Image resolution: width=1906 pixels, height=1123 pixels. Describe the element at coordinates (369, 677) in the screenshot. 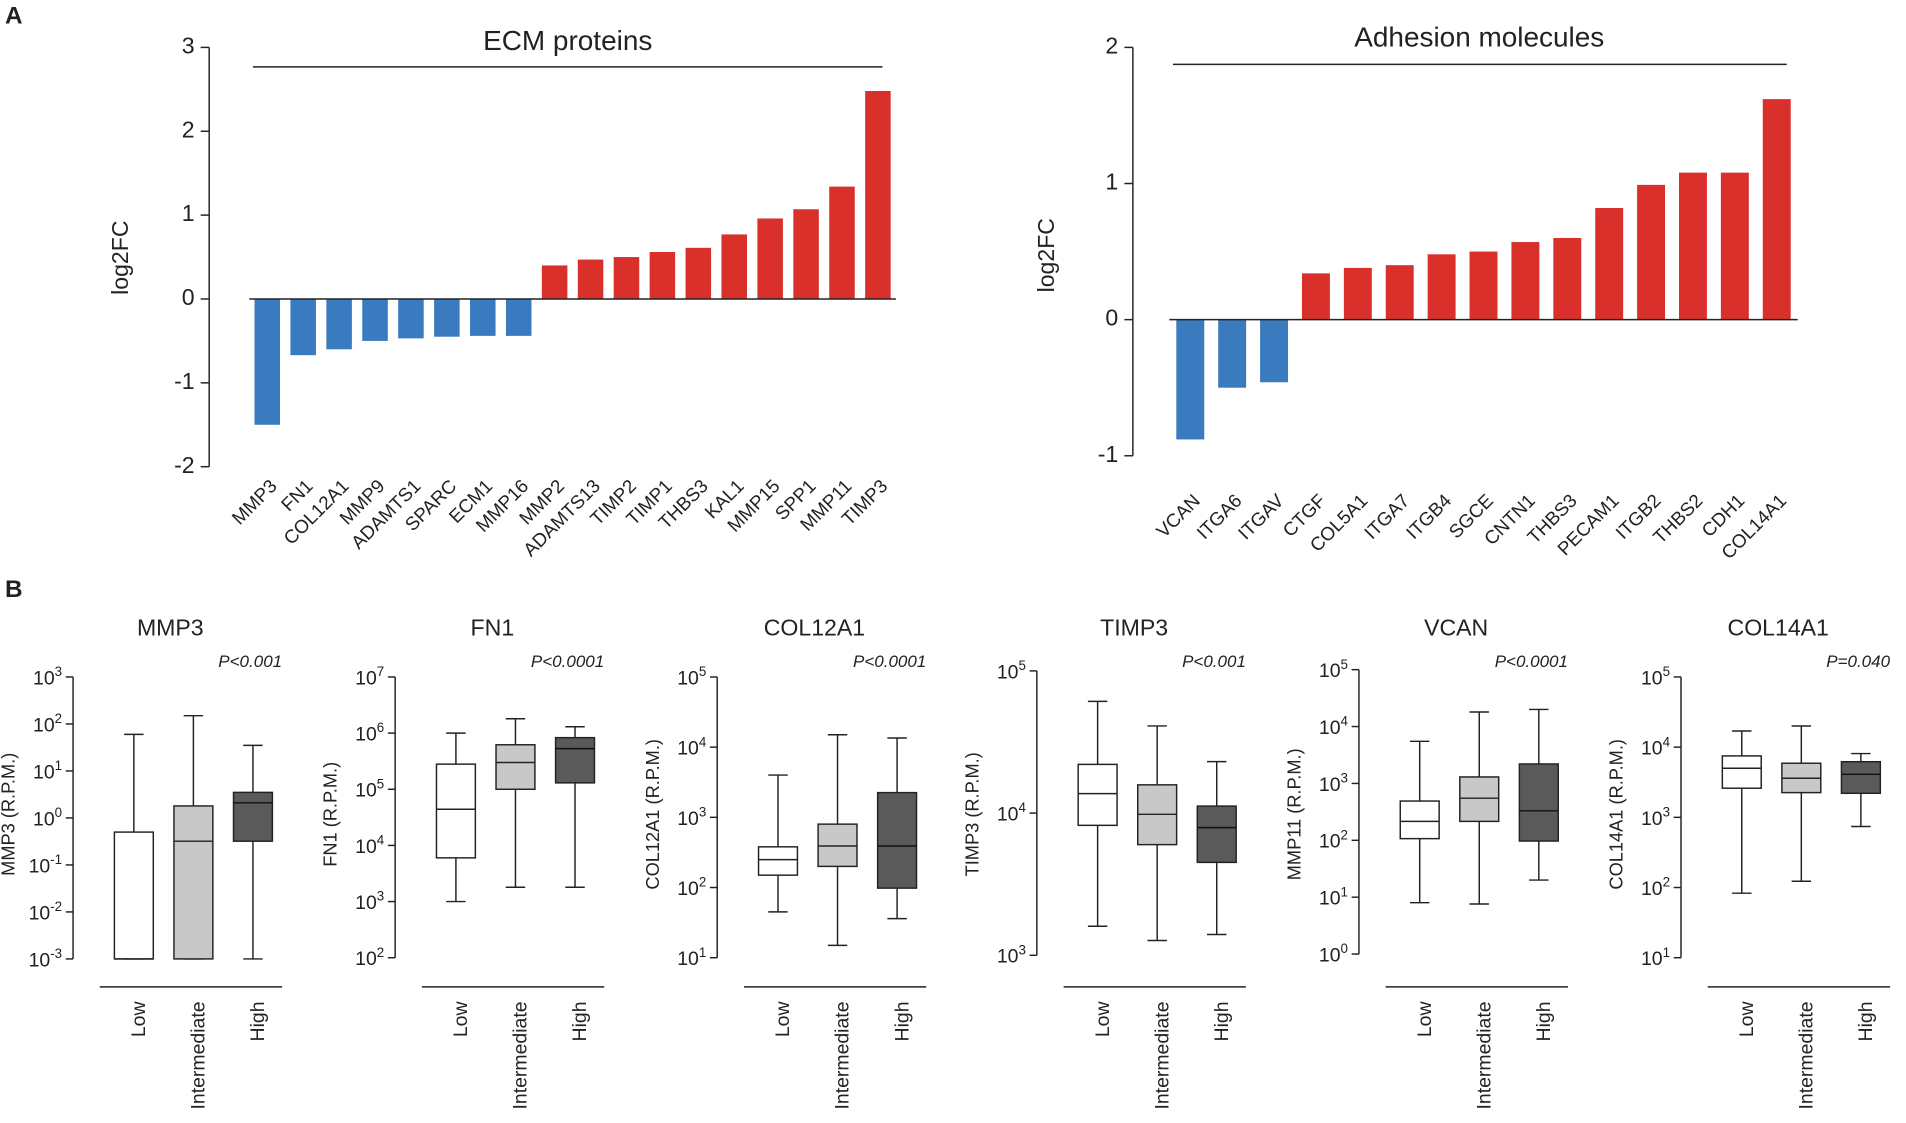

I see `y-tick-label: 10⁷` at that location.